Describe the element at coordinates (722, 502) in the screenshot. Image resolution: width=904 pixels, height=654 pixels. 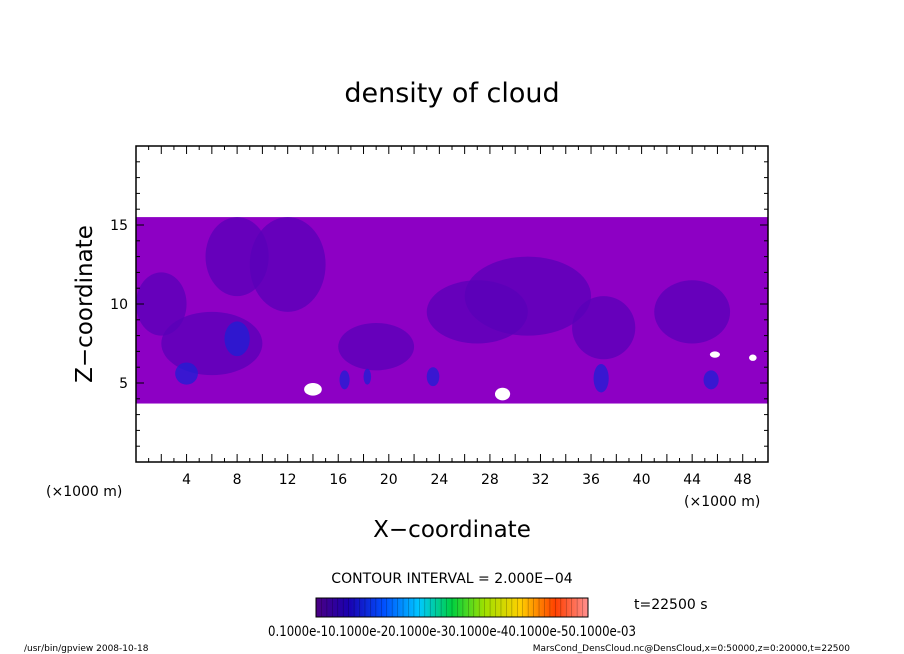
I see `x-unit-label: (×1000 m)` at that location.